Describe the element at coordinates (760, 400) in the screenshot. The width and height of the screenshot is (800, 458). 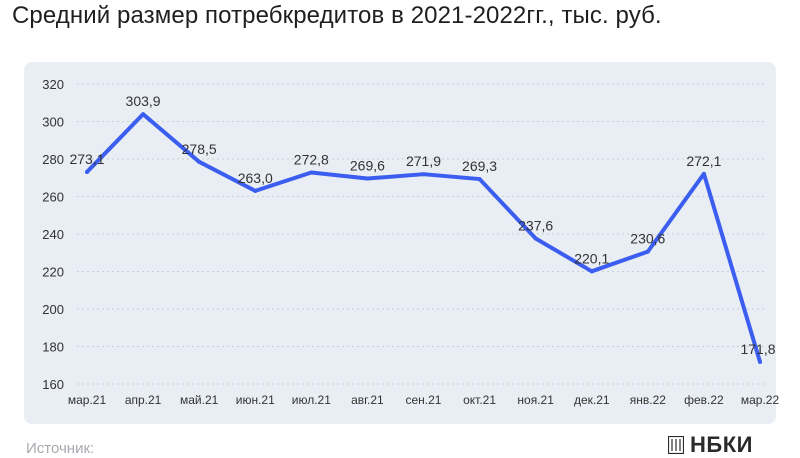
I see `x-tick-label: мар.22` at that location.